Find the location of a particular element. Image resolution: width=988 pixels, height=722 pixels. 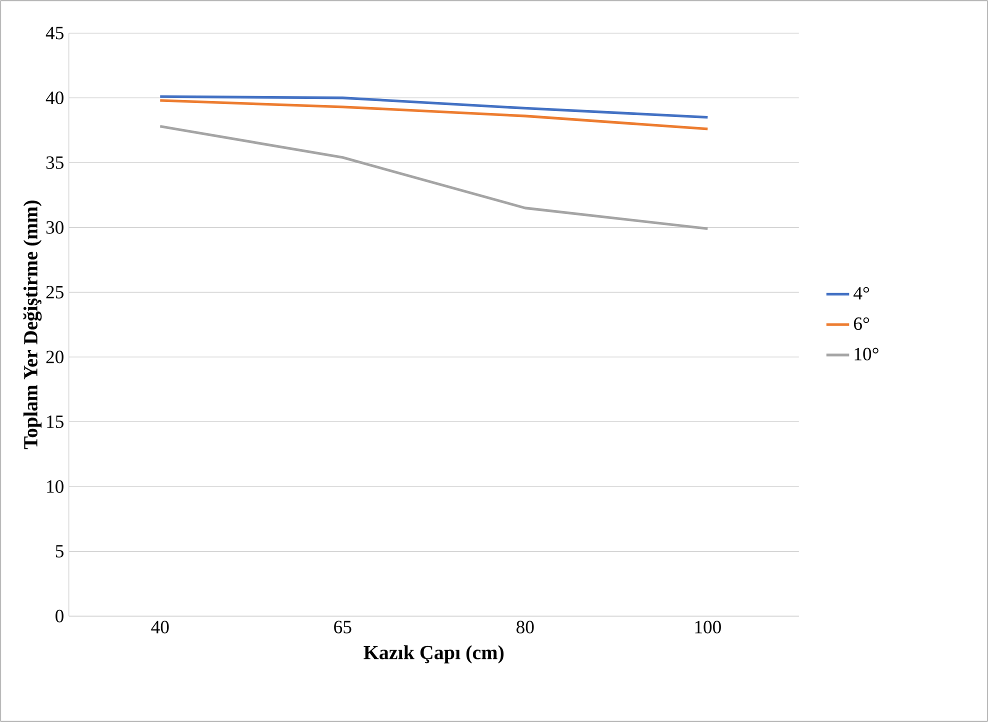

y-tick-label: 45 is located at coordinates (55, 33).